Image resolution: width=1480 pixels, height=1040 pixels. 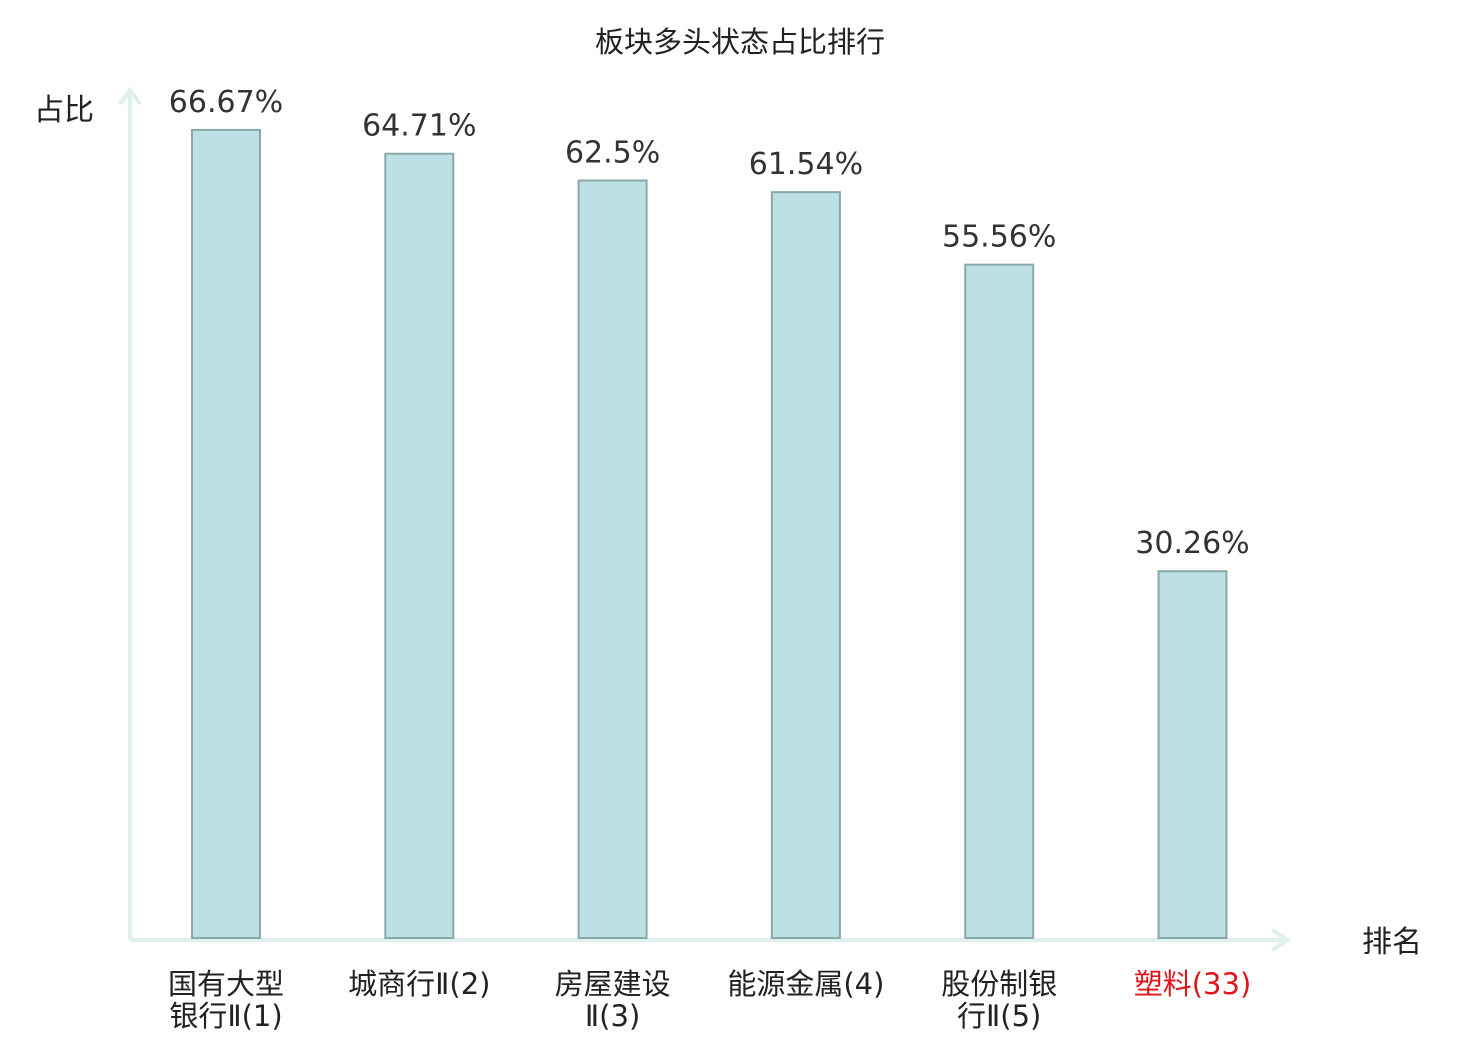 I want to click on category-tick-label: 能源金属(4), so click(x=805, y=984).